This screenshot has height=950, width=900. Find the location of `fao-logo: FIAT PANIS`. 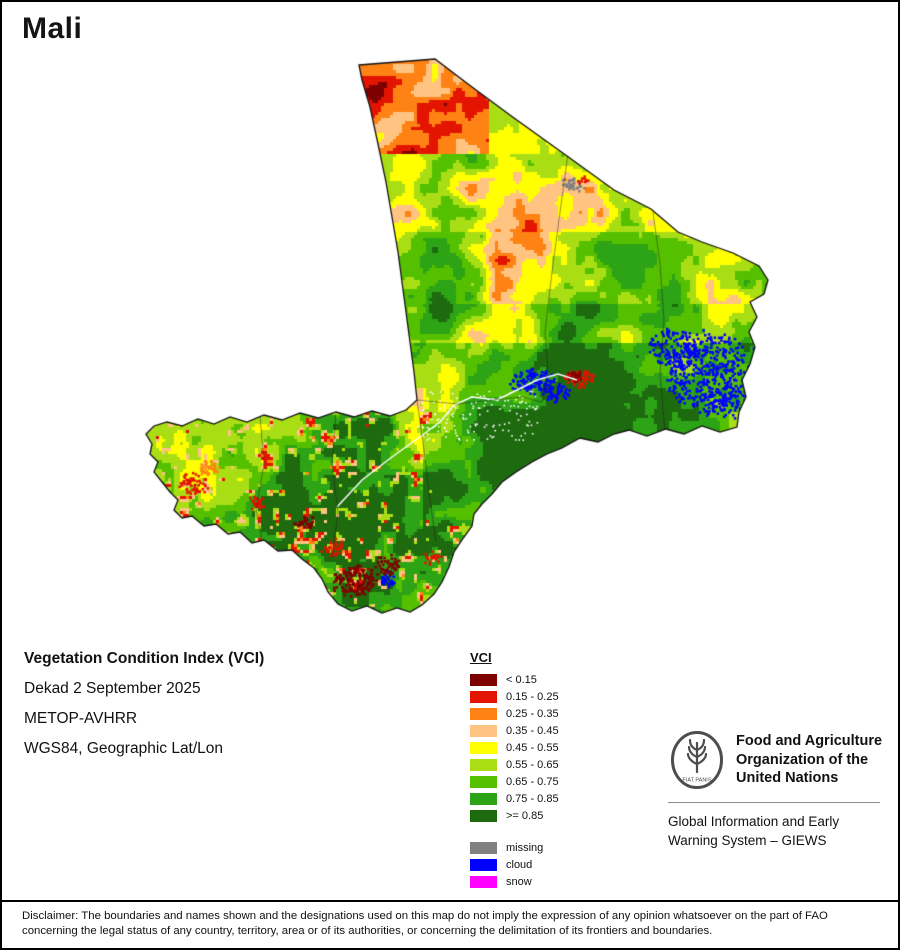

fao-logo: FIAT PANIS is located at coordinates (697, 760).